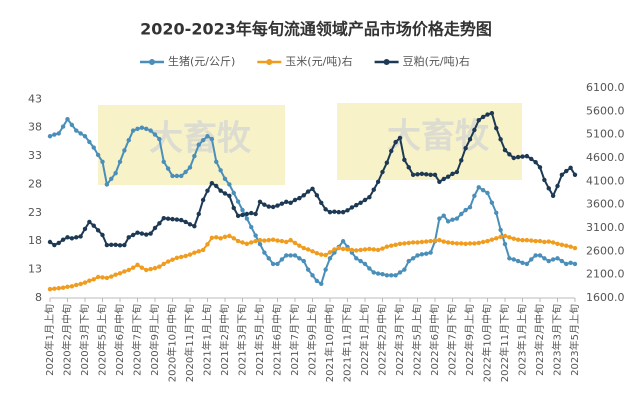  What do you see at coordinates (605, 157) in the screenshot?
I see `y2-tick-label: 4600.0` at bounding box center [605, 157].